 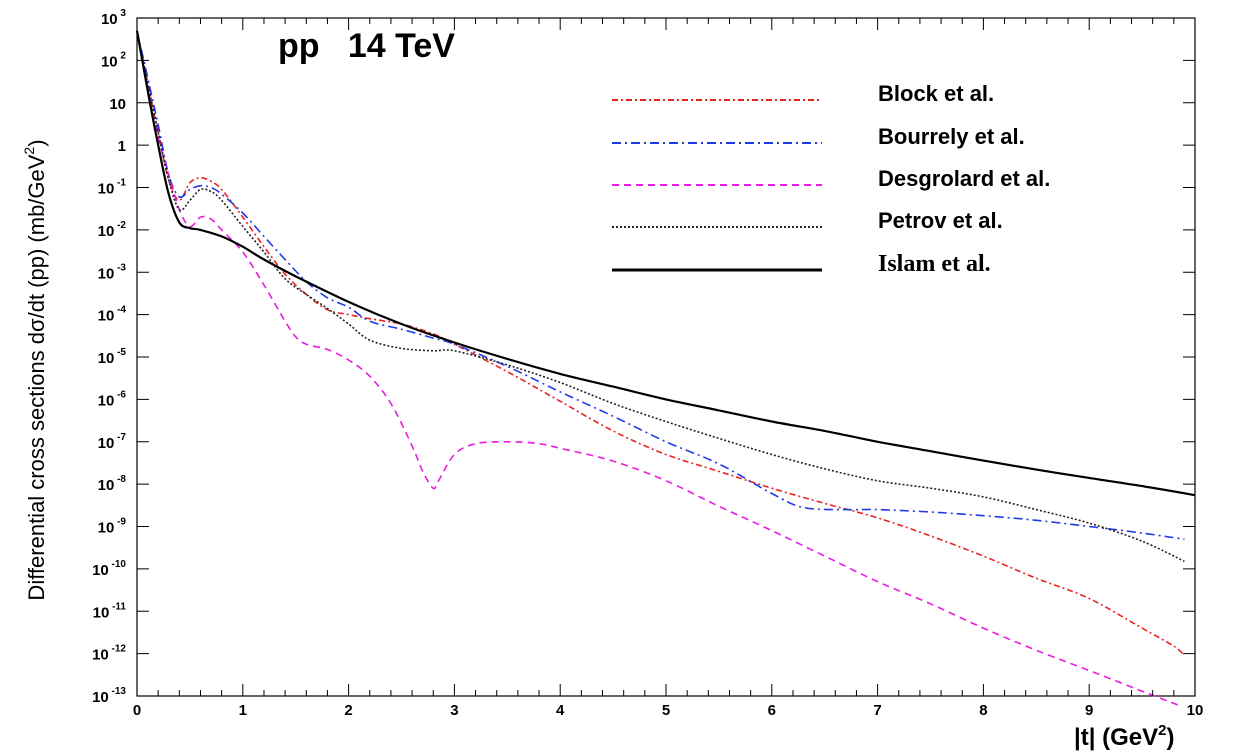 I want to click on legend-label-block: Block et al., so click(x=936, y=93).